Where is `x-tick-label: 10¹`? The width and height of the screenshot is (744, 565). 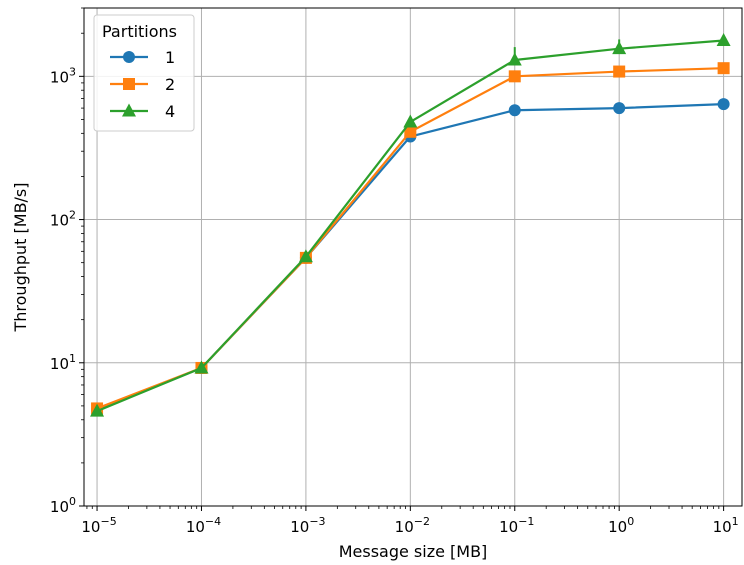 x-tick-label: 10¹ is located at coordinates (726, 525).